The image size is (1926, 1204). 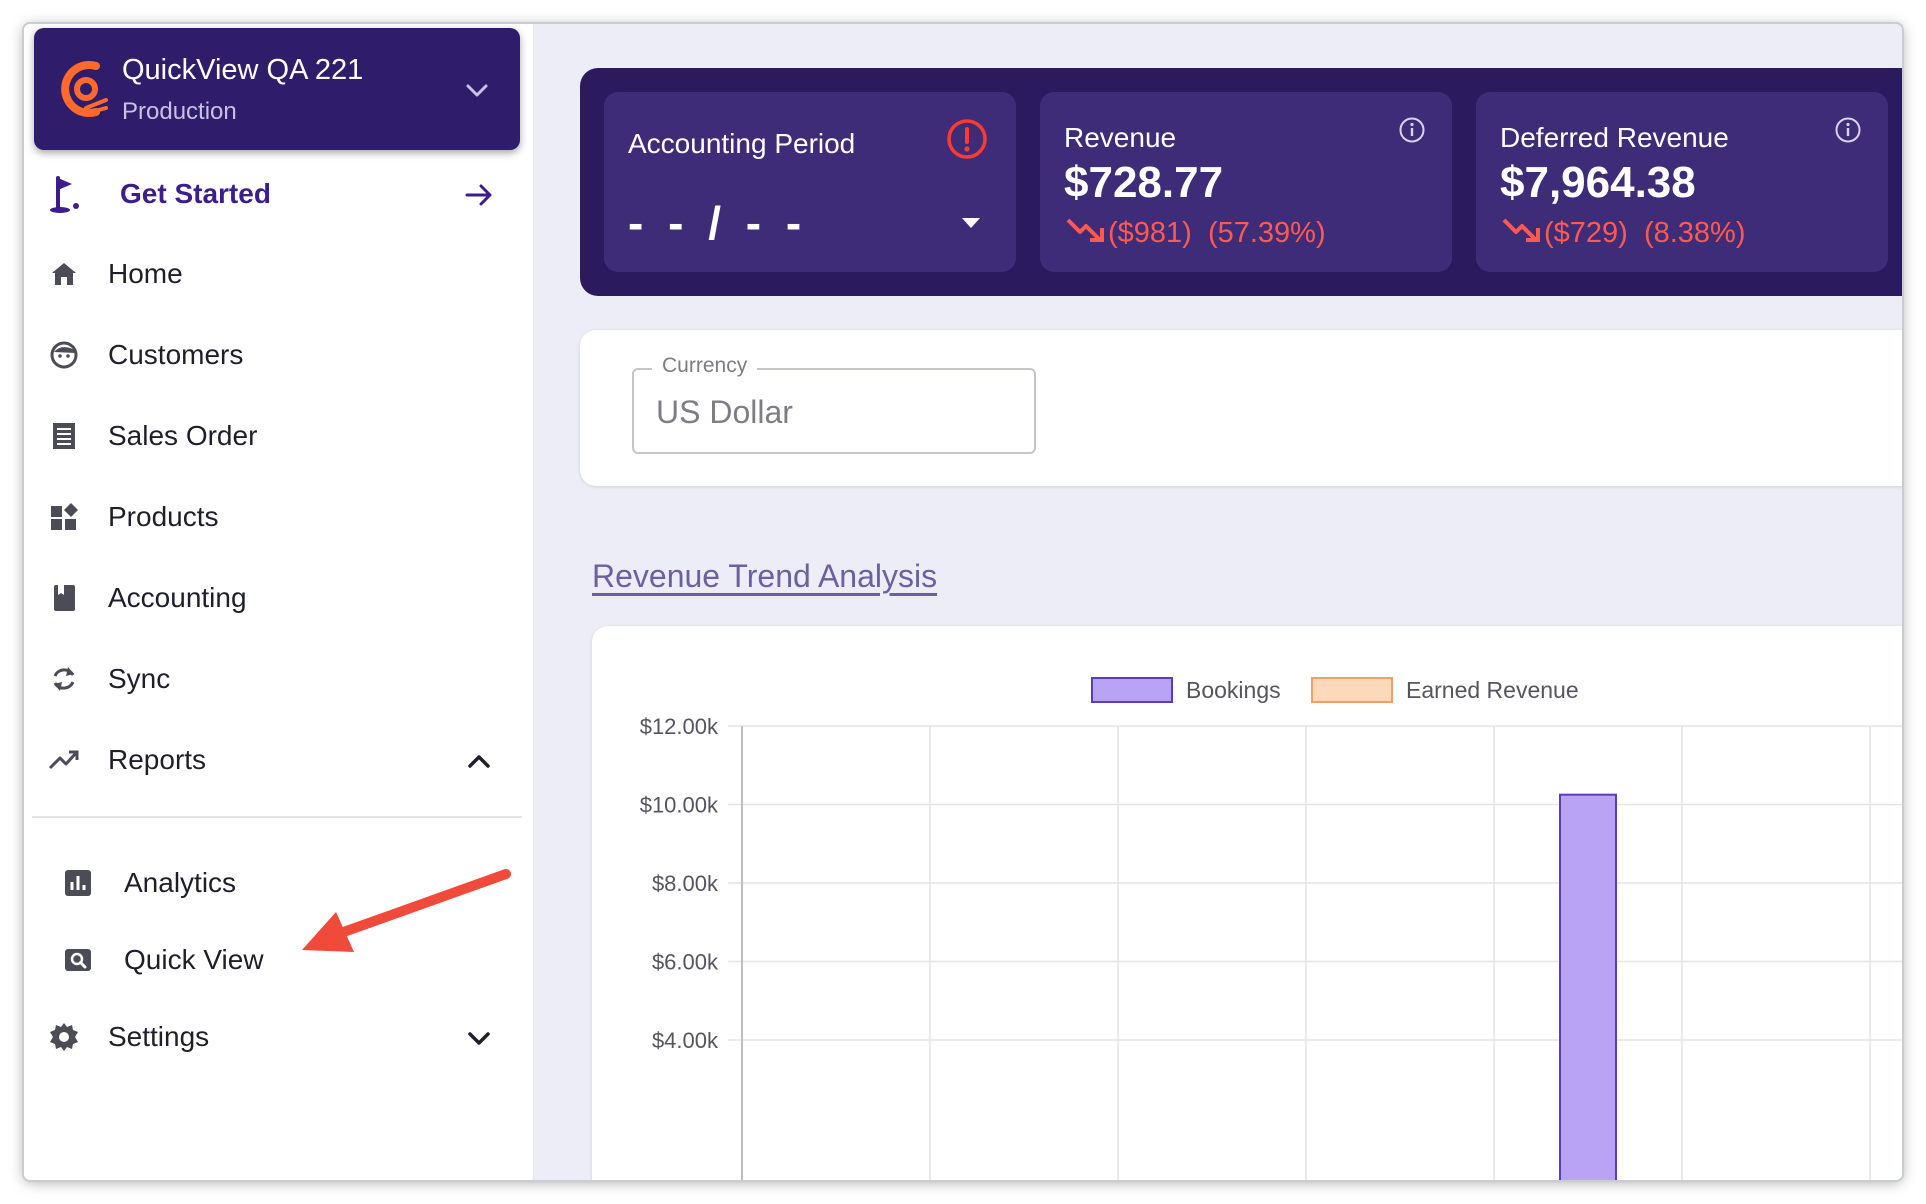 What do you see at coordinates (685, 883) in the screenshot?
I see `y-tick-label: $8.00k` at bounding box center [685, 883].